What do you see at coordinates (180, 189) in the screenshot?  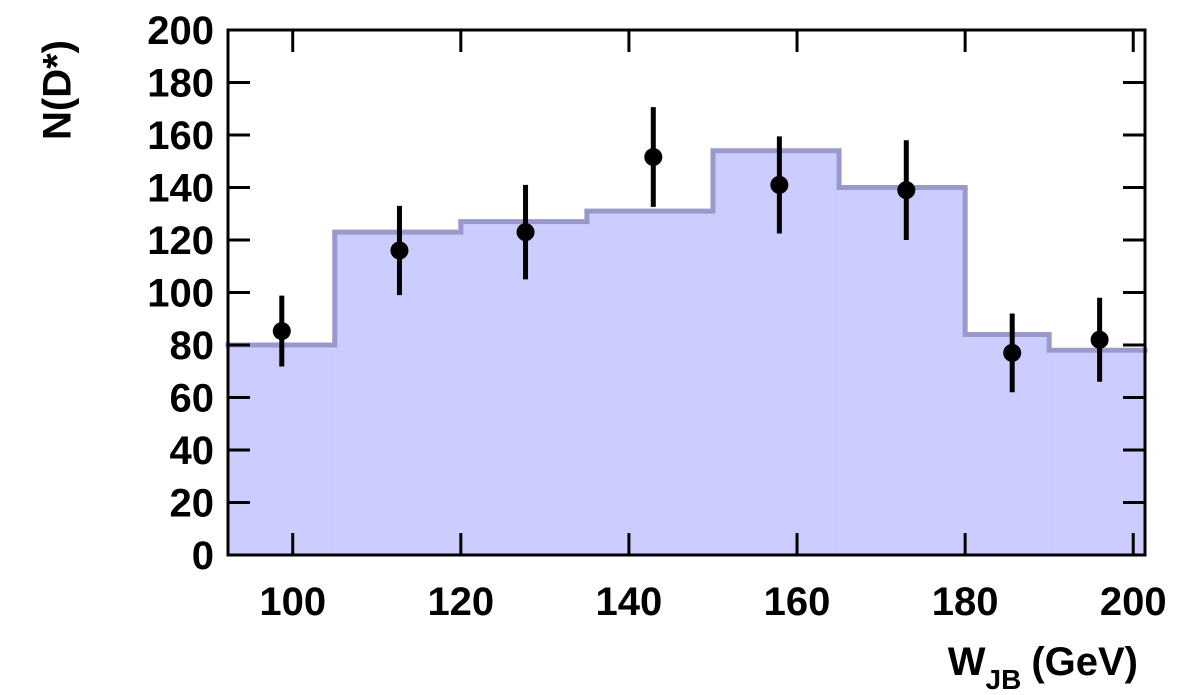 I see `y-tick-label: 140` at bounding box center [180, 189].